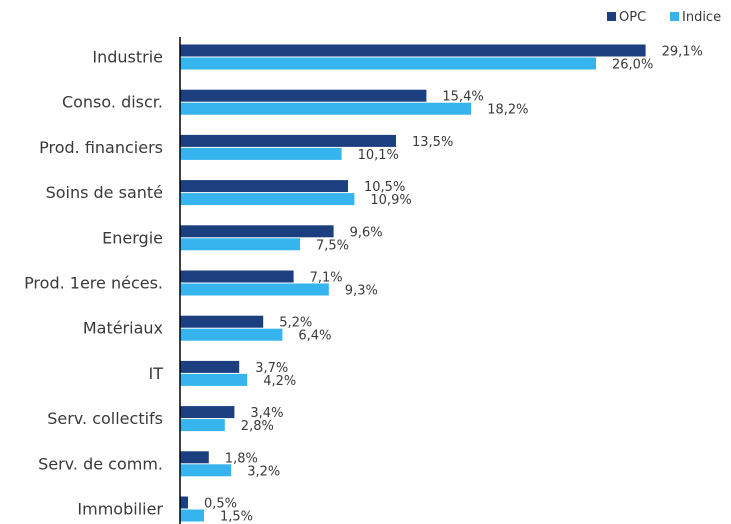  Describe the element at coordinates (295, 323) in the screenshot. I see `value-label: 5,2%` at that location.